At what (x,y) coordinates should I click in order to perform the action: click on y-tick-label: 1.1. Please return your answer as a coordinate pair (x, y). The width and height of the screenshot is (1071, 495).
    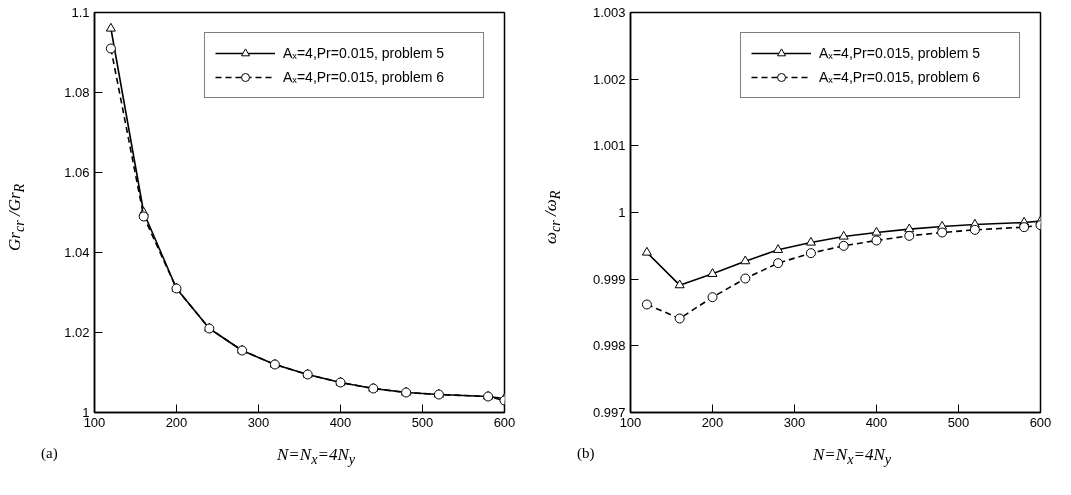
    Looking at the image, I should click on (80, 12).